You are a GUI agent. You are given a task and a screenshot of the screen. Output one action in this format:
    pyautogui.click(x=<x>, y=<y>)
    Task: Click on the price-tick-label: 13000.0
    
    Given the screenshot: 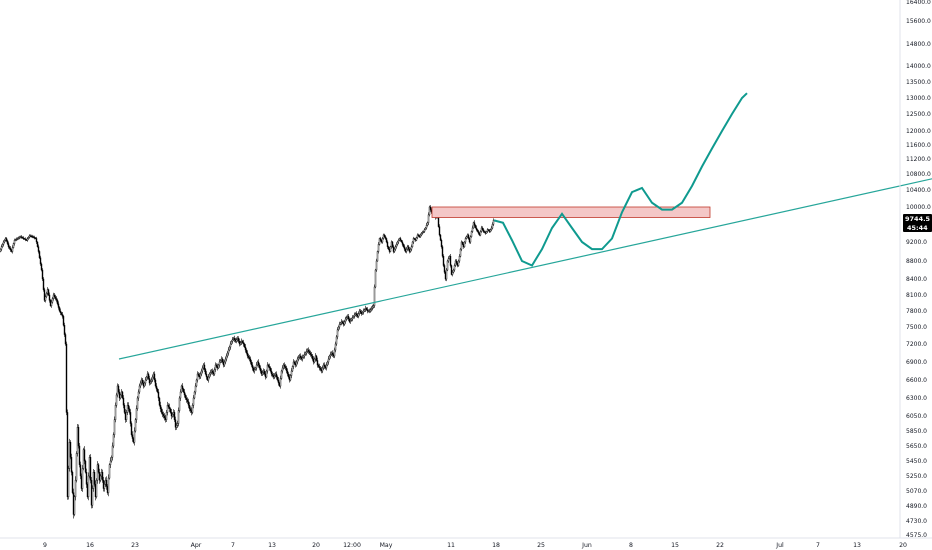 What is the action you would take?
    pyautogui.click(x=918, y=98)
    